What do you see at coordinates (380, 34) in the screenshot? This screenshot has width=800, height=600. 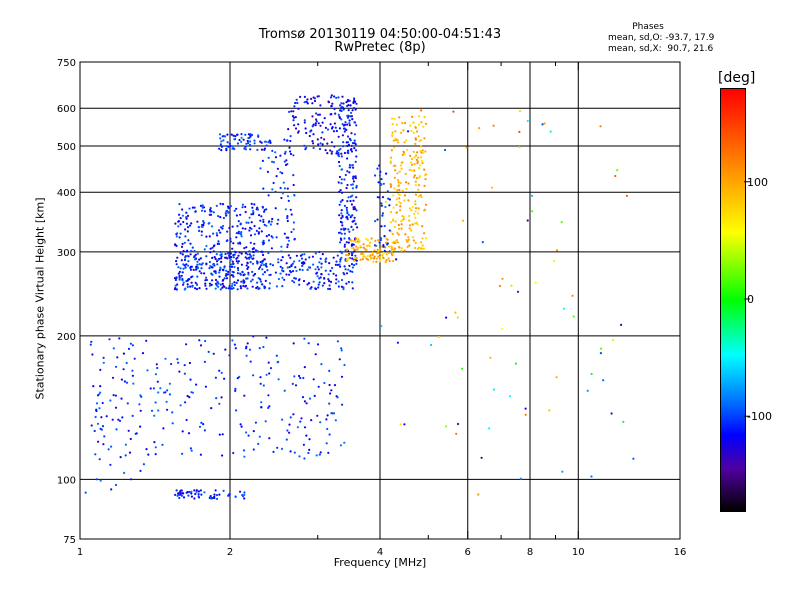 I see `chart-title: Tromsø 20130119 04:50:00-04:51:43` at bounding box center [380, 34].